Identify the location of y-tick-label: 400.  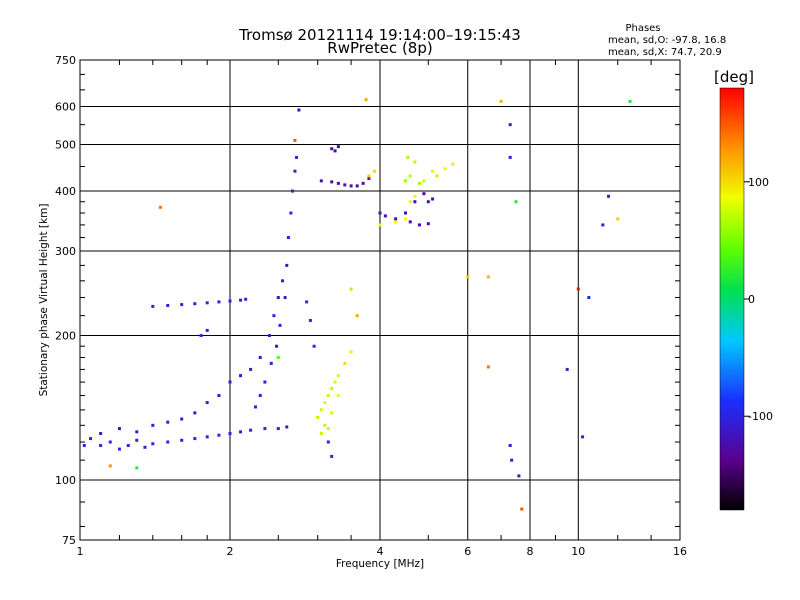
(65, 191).